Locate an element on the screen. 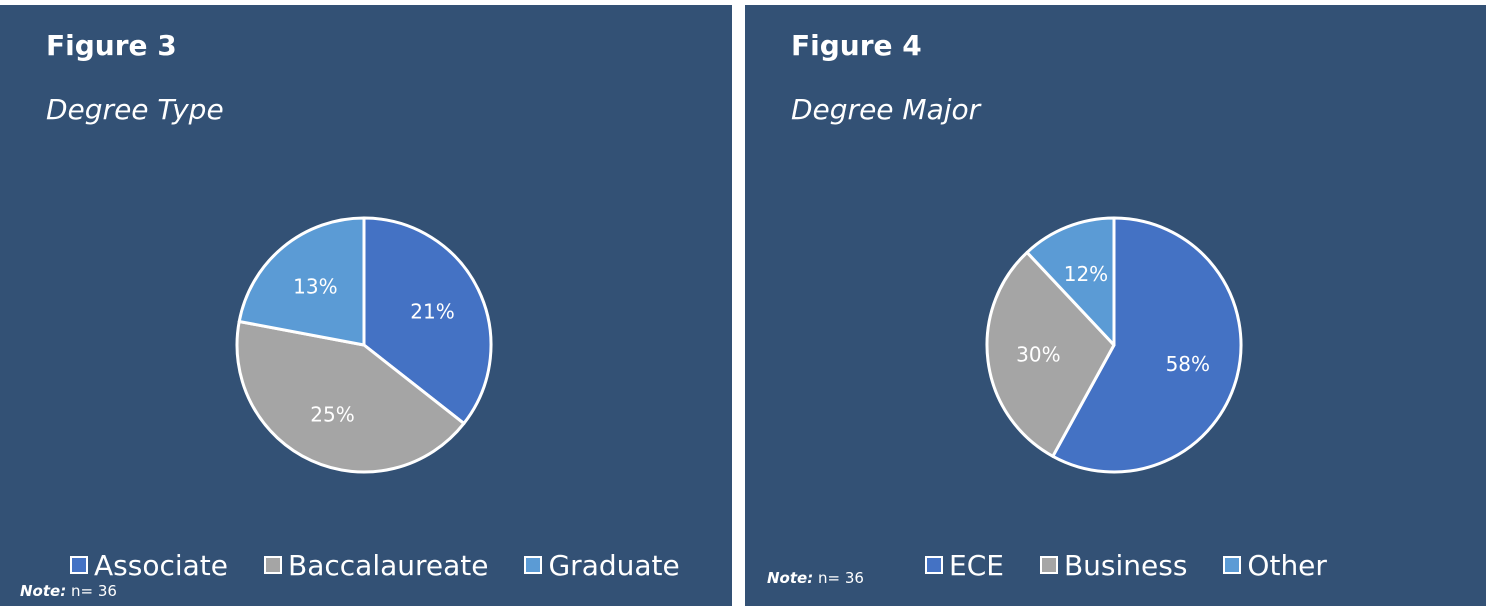 The height and width of the screenshot is (606, 1486). data-label: 58% is located at coordinates (1188, 364).